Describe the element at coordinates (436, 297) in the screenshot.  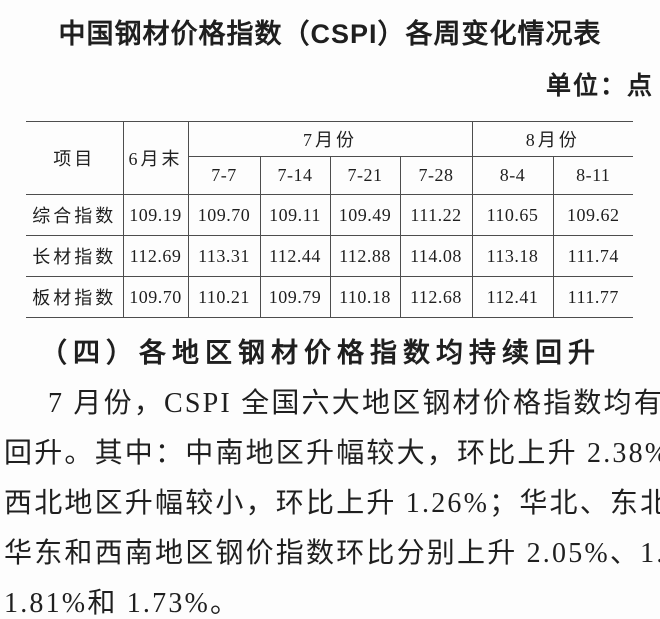
I see `cell-value: 112.68` at that location.